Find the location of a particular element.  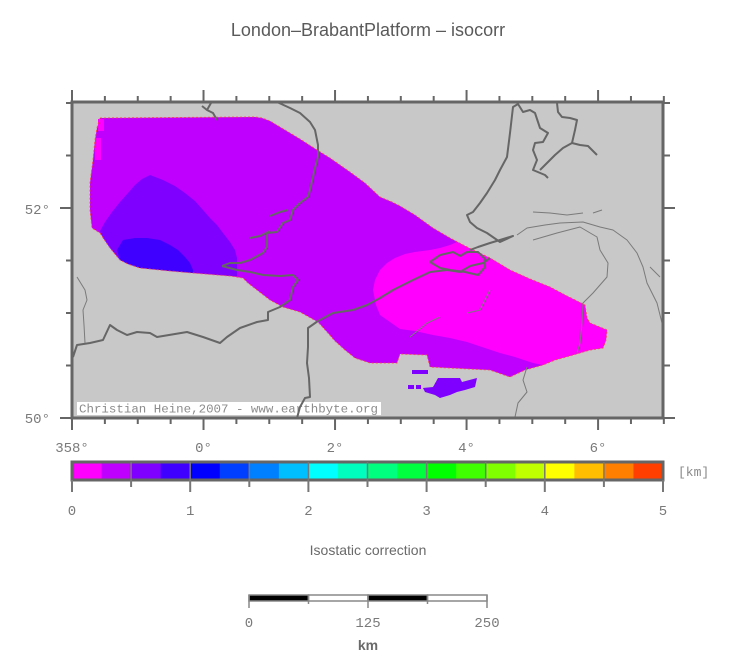

map-title: London–BrabantPlatform – isocorr is located at coordinates (368, 30).